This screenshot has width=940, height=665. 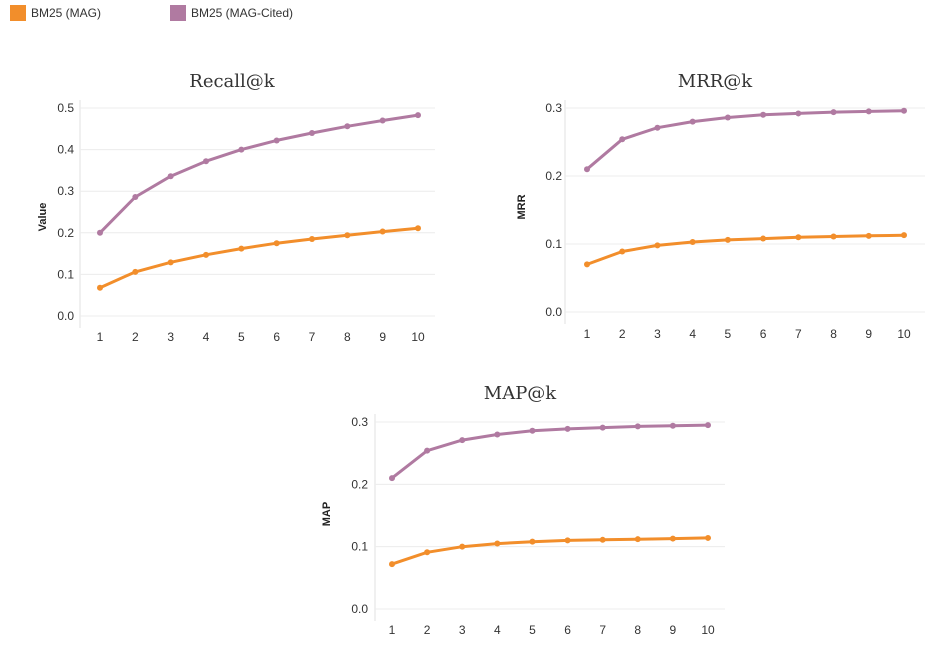 What do you see at coordinates (170, 337) in the screenshot?
I see `x-tick-label: 3` at bounding box center [170, 337].